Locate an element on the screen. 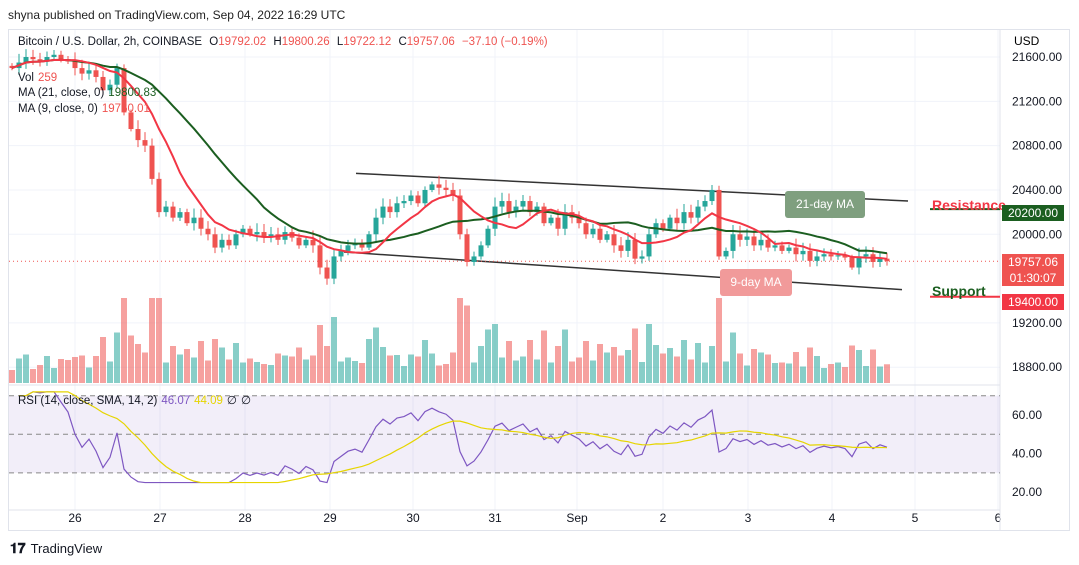 The image size is (1079, 565). rsi-tick-label: 20.00 is located at coordinates (1027, 492).